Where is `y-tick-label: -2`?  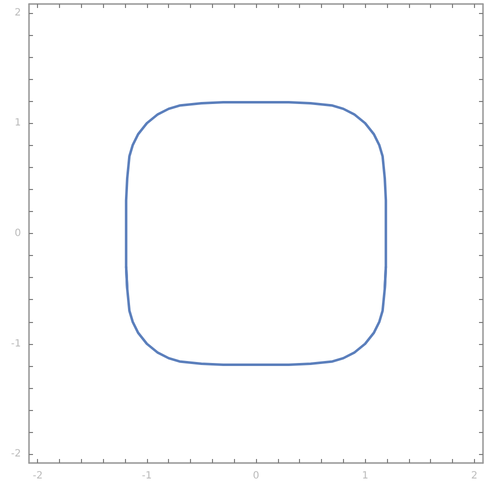 y-tick-label: -2 is located at coordinates (16, 454).